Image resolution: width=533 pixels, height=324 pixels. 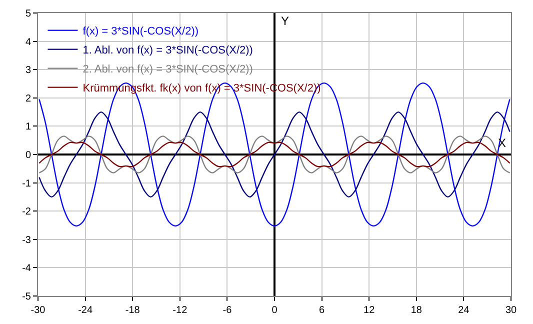 What do you see at coordinates (180, 310) in the screenshot?
I see `x-tick-label: -12` at bounding box center [180, 310].